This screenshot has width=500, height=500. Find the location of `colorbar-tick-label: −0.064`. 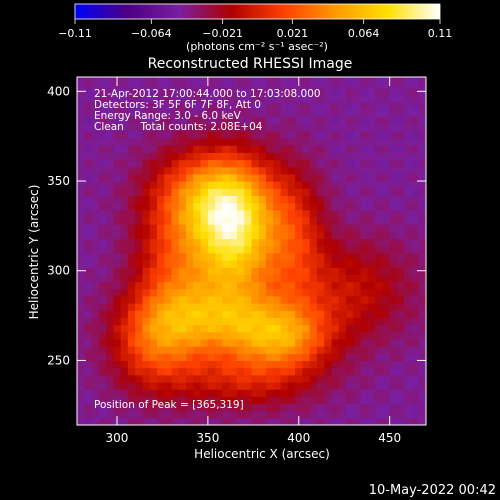

colorbar-tick-label: −0.064 is located at coordinates (151, 33).